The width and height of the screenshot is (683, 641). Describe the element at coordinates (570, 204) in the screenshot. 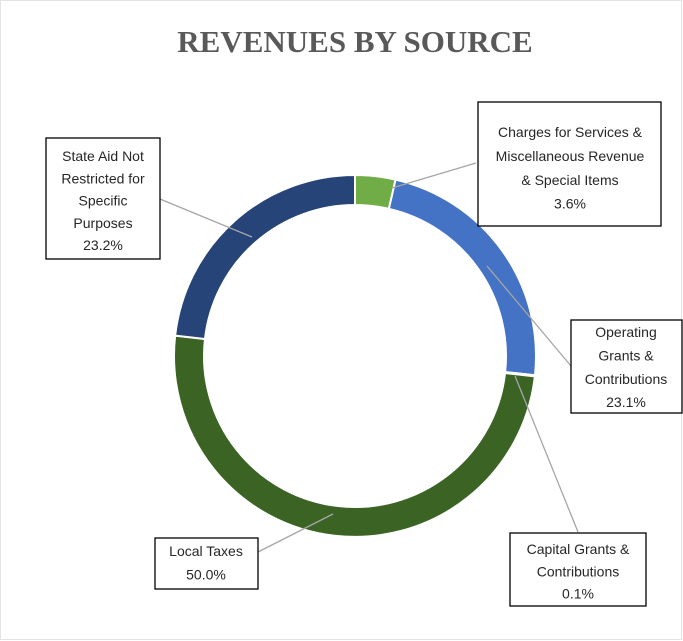

I see `value-label: 3.6%` at that location.